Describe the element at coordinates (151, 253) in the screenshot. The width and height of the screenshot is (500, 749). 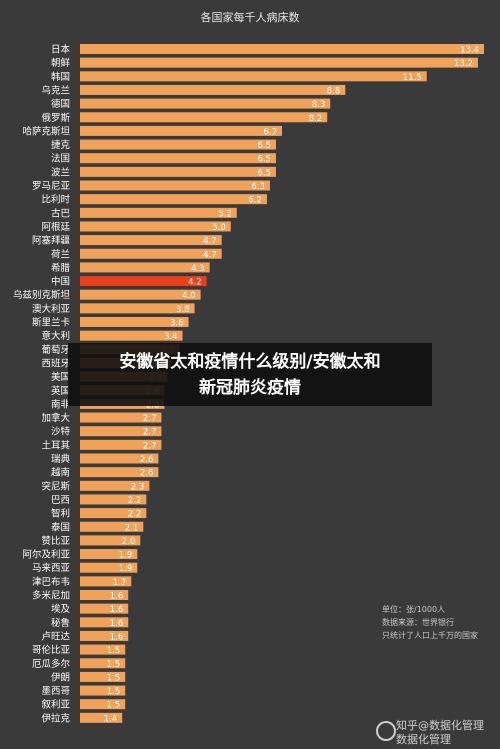
I see `bar-荷兰` at that location.